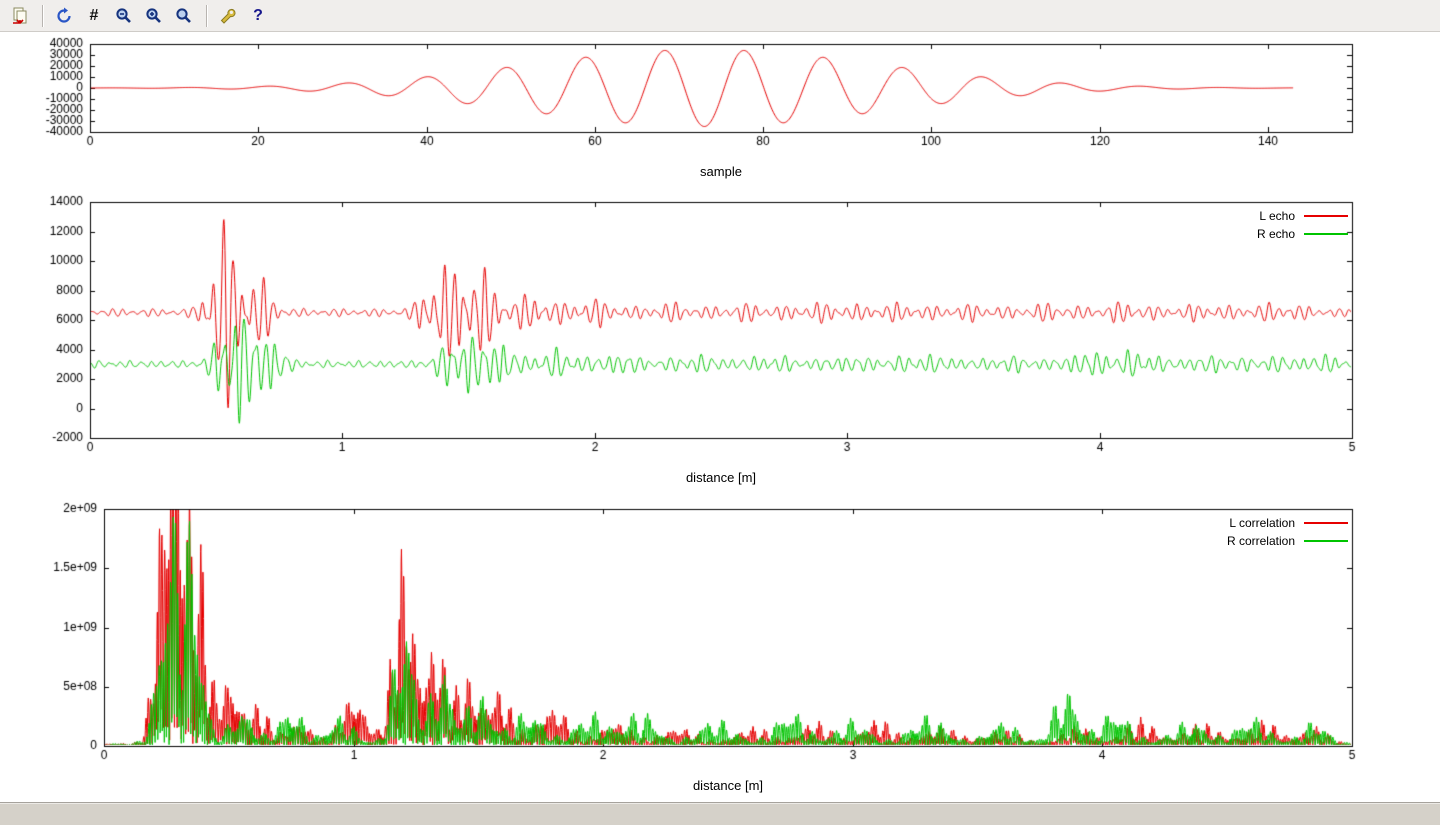 The height and width of the screenshot is (825, 1440). Describe the element at coordinates (1302, 225) in the screenshot. I see `echo-legend: L echo R echo` at that location.